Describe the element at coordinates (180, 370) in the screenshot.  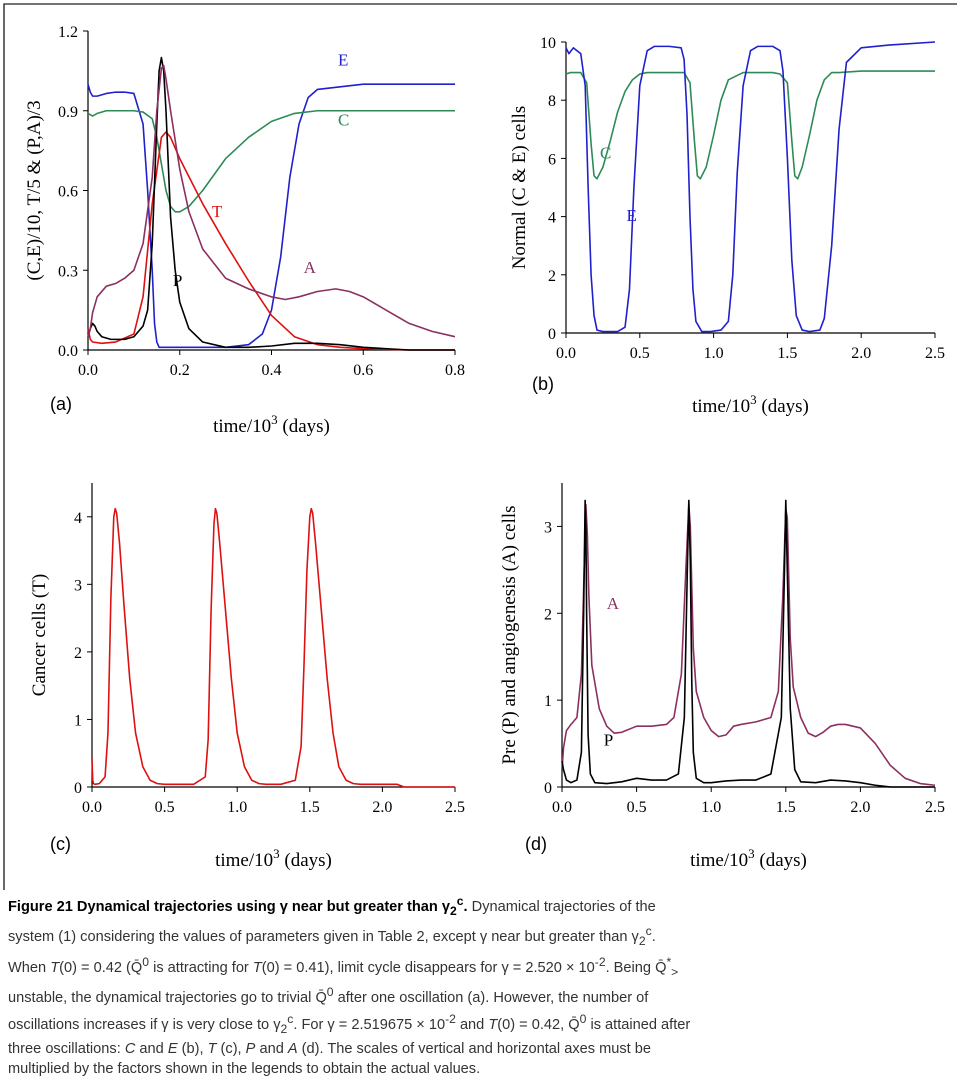
I see `x-tick-label: 0.2` at that location.